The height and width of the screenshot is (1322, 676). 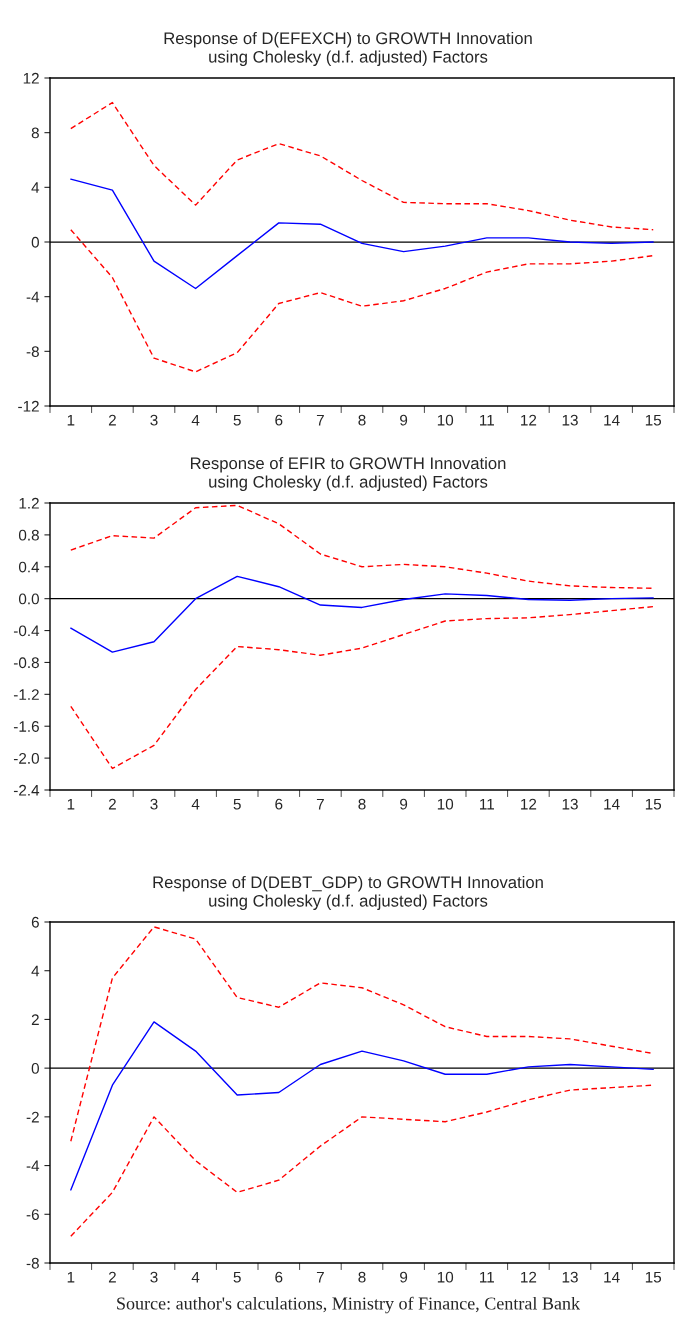 What do you see at coordinates (32, 1117) in the screenshot?
I see `y-tick-label: -2` at bounding box center [32, 1117].